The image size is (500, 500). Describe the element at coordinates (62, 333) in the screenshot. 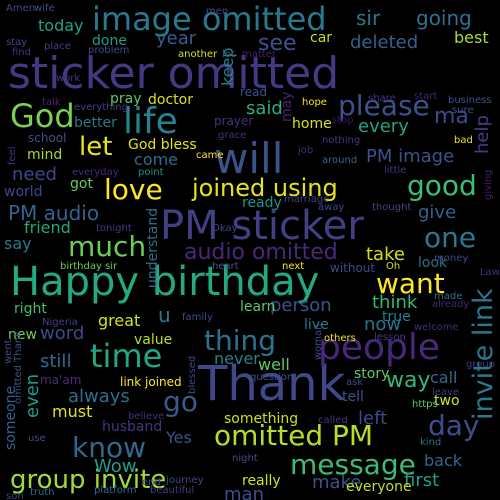

I see `cloud-word: word` at that location.